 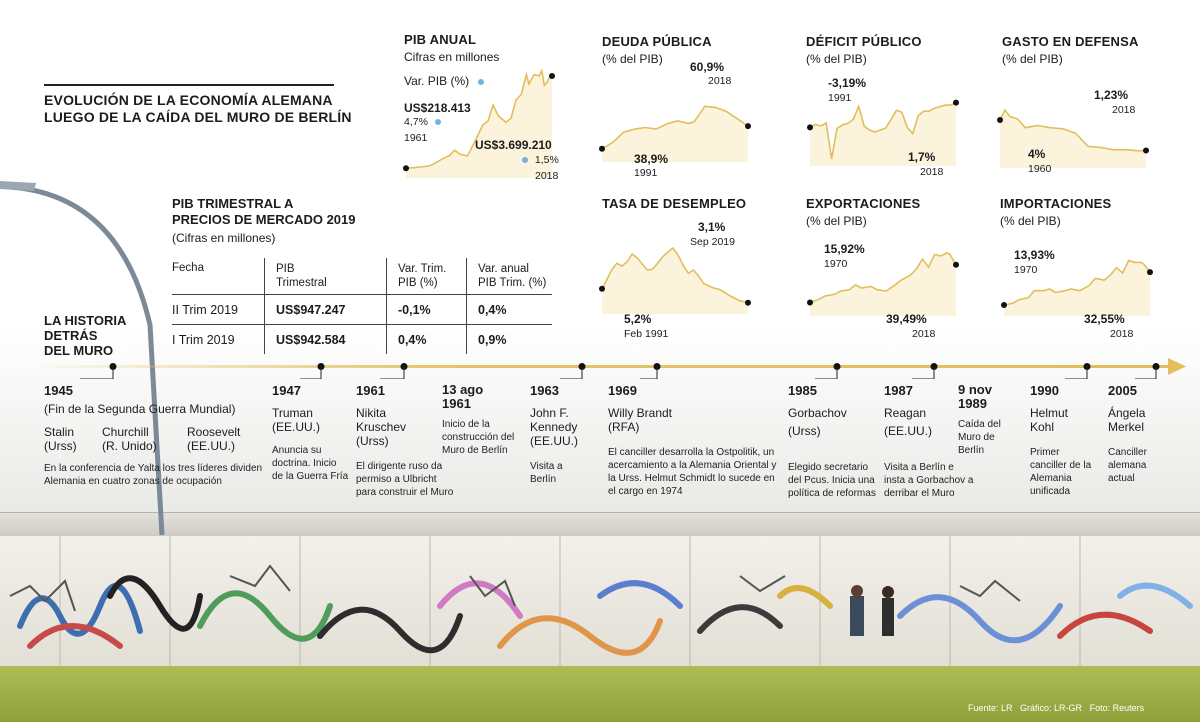 I want to click on tl-1969-country: (RFA), so click(x=624, y=427).